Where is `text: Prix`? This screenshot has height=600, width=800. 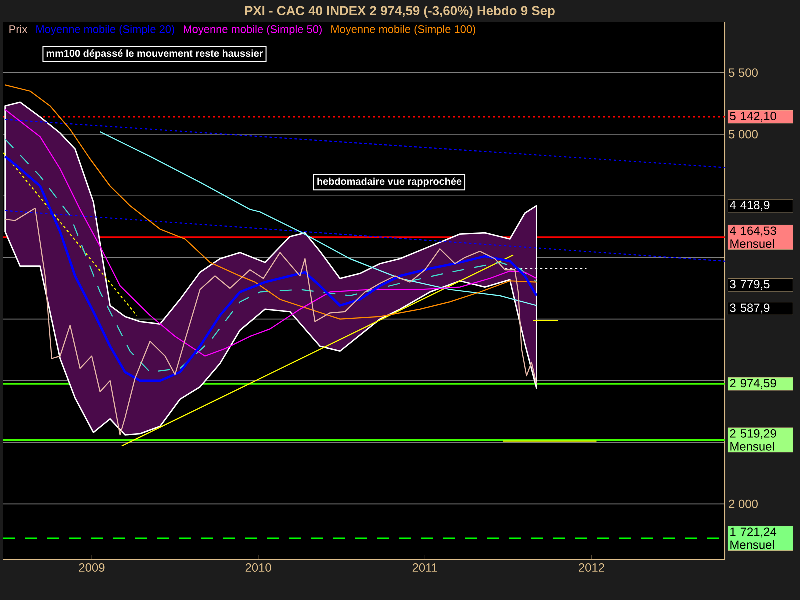
text: Prix is located at coordinates (19, 29).